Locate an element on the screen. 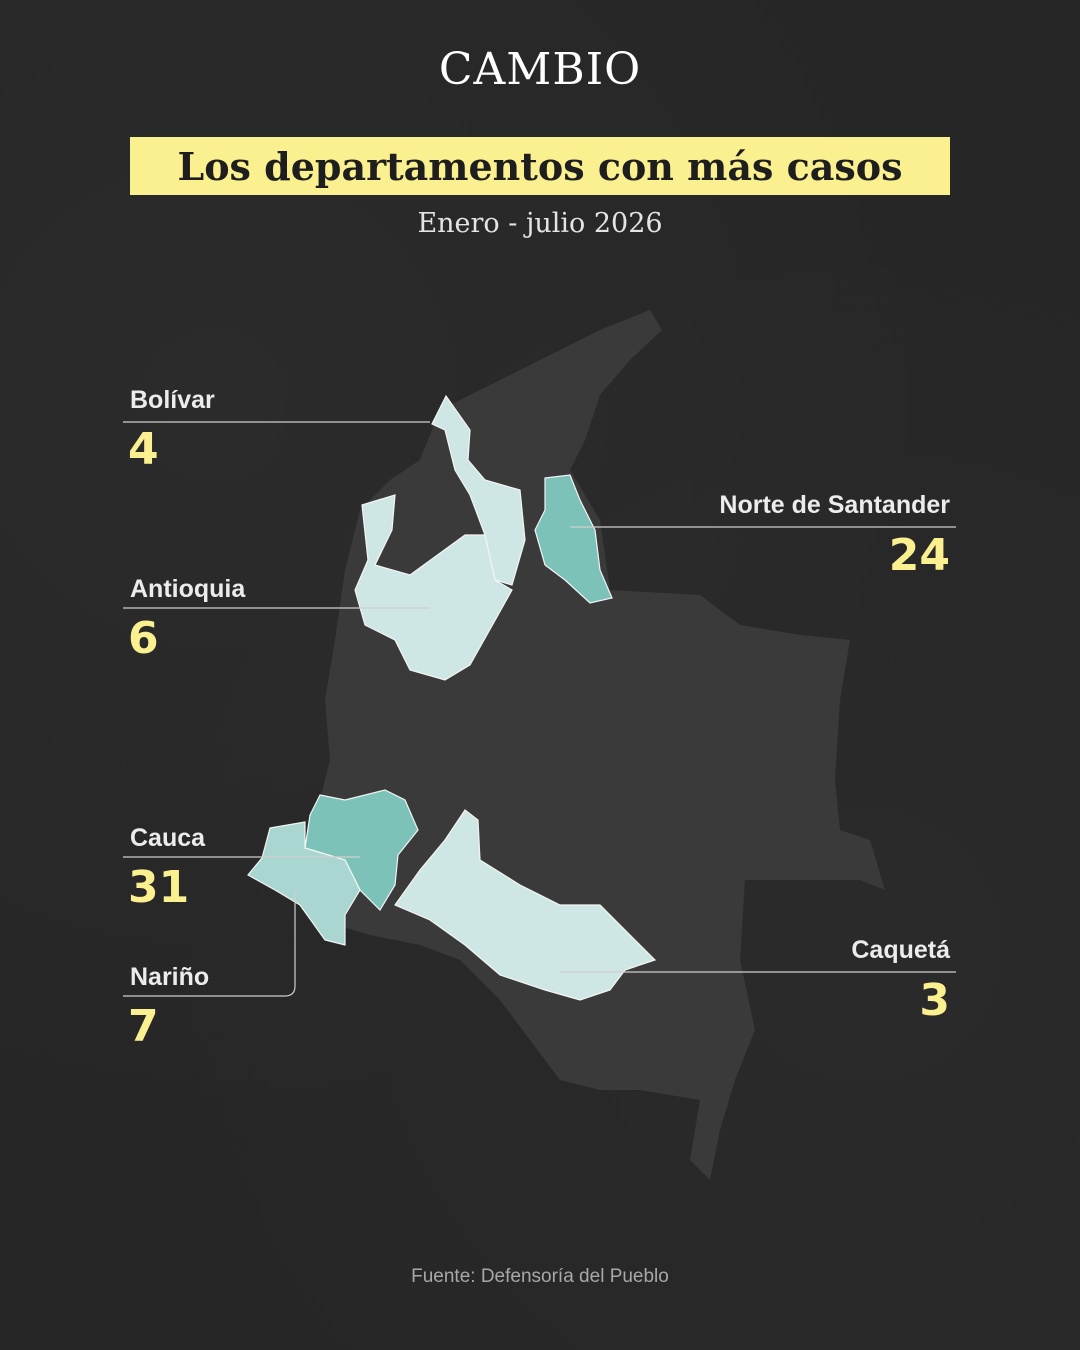 The width and height of the screenshot is (1080, 1350). count-bolivar: 4 is located at coordinates (143, 449).